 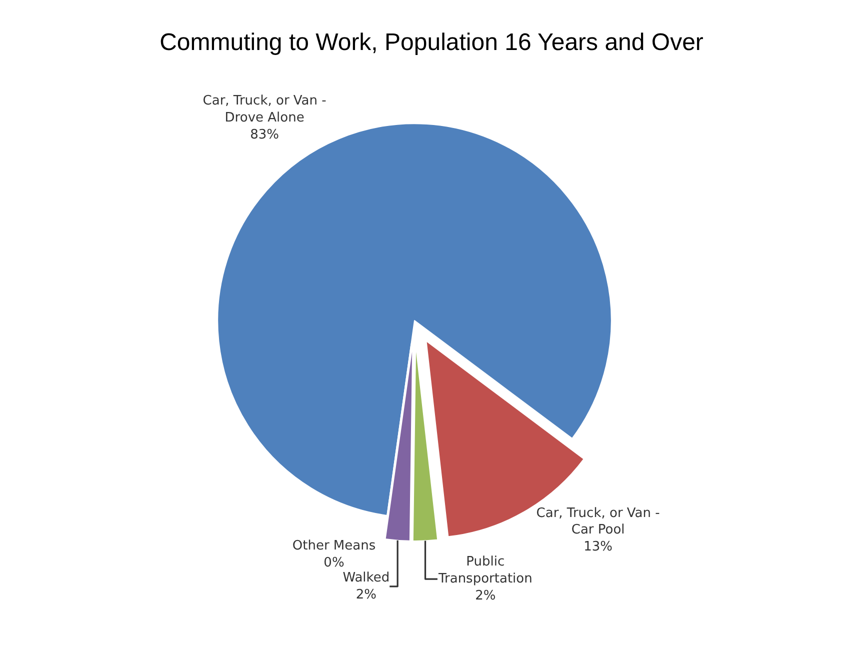 I want to click on data-label: 83%, so click(x=265, y=134).